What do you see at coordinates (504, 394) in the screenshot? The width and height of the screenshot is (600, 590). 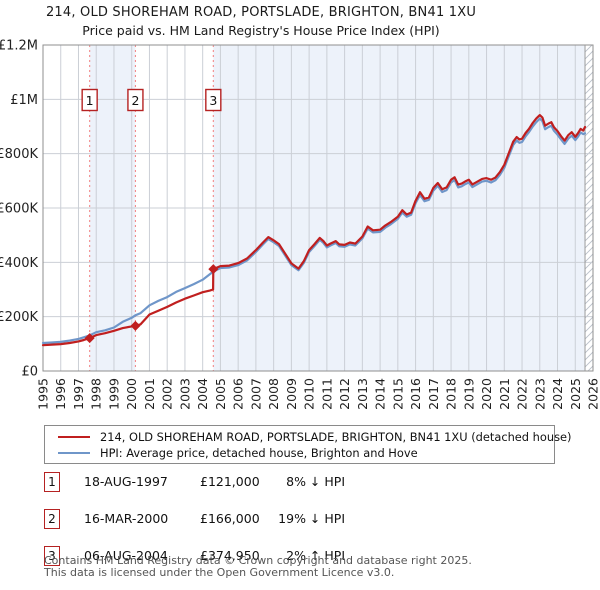 I see `x-tick-label: 2021` at bounding box center [504, 394].